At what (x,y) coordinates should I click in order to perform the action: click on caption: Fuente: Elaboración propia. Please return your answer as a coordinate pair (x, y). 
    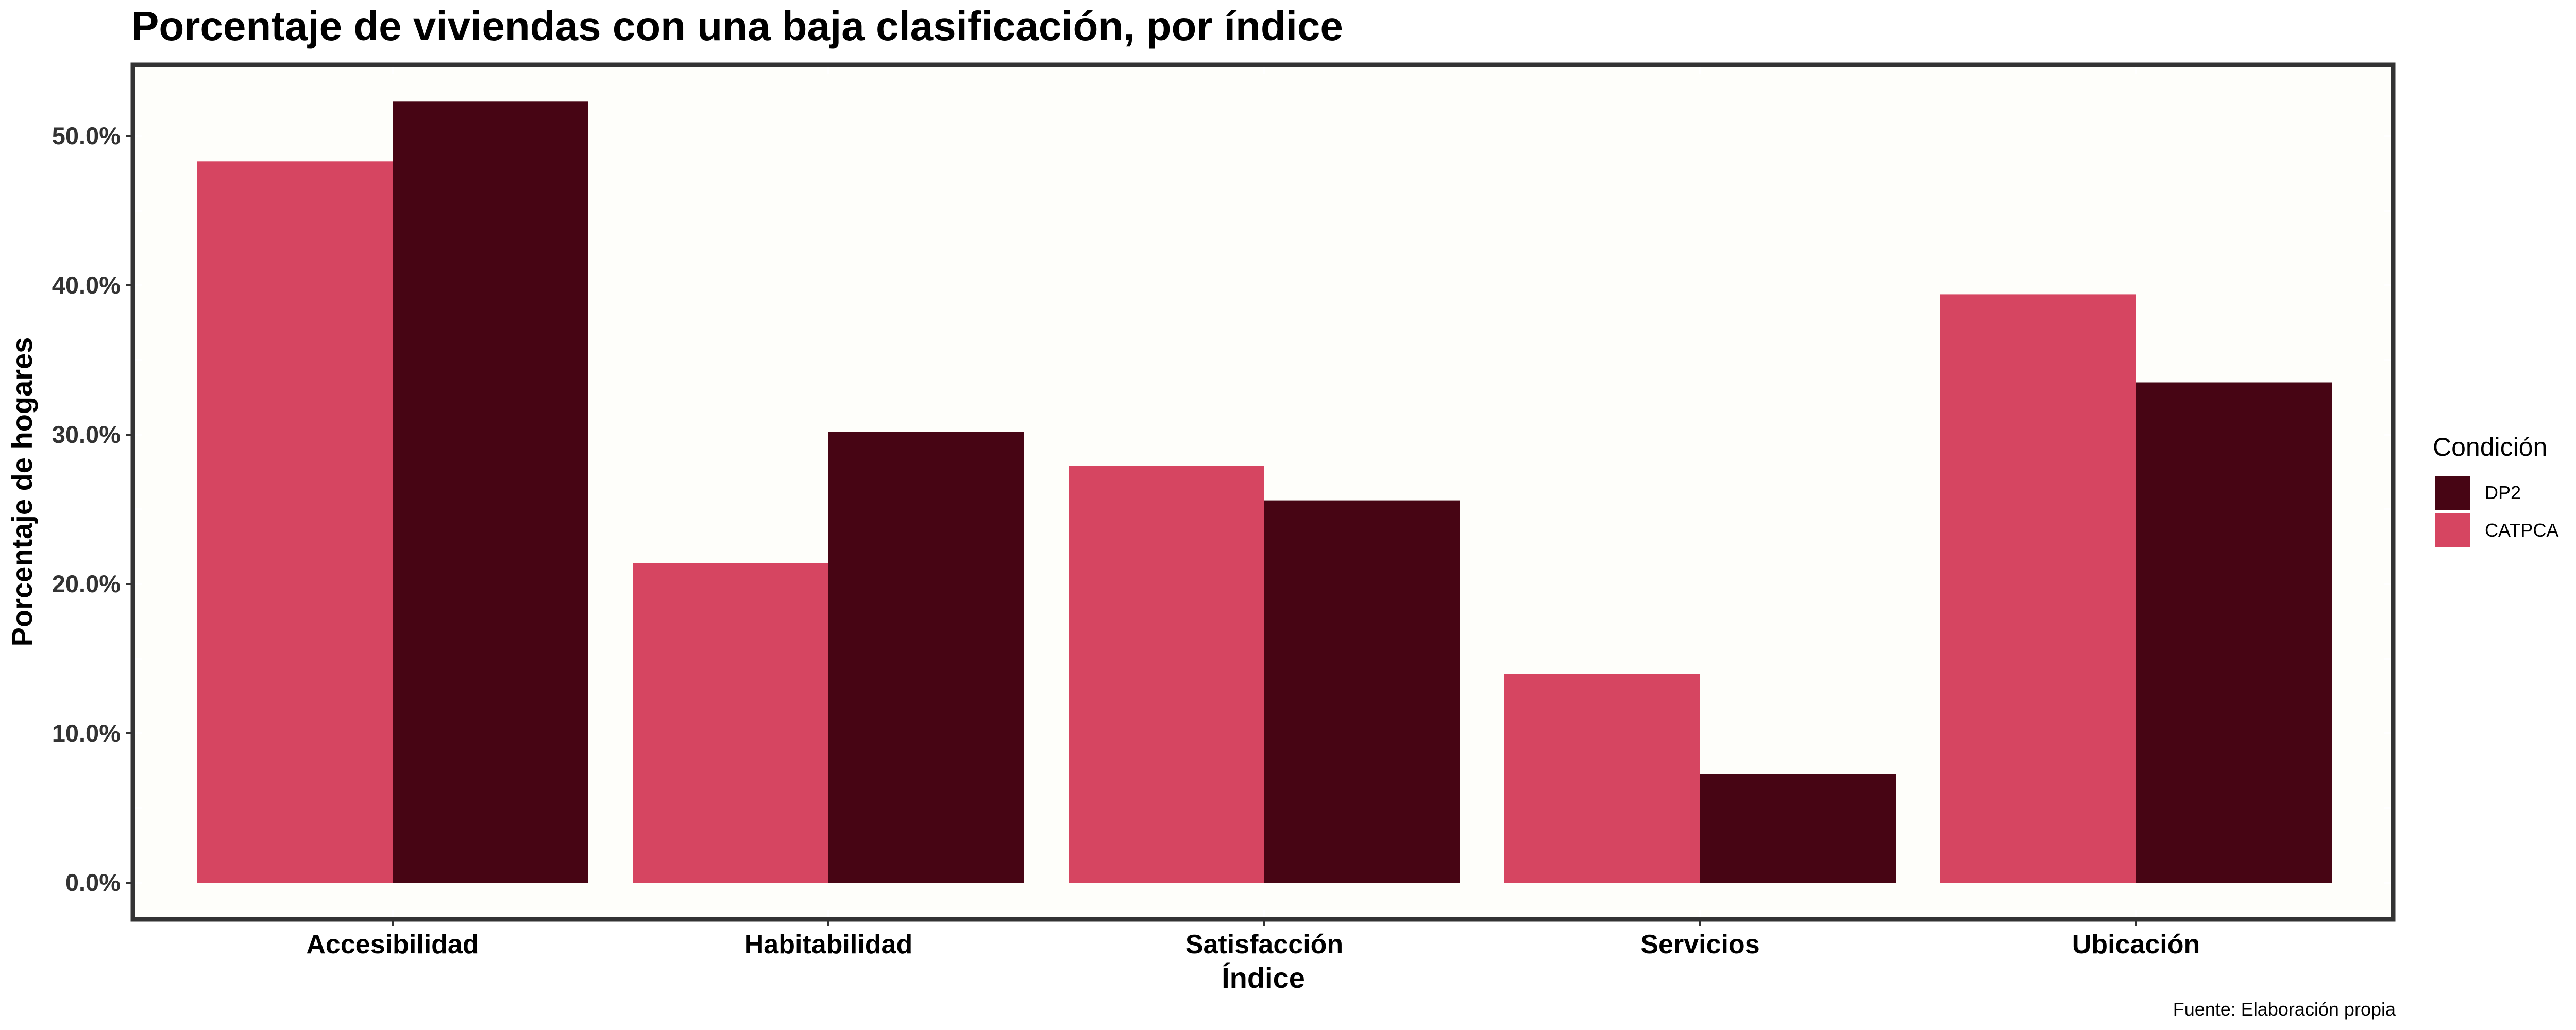
    Looking at the image, I should click on (2284, 1010).